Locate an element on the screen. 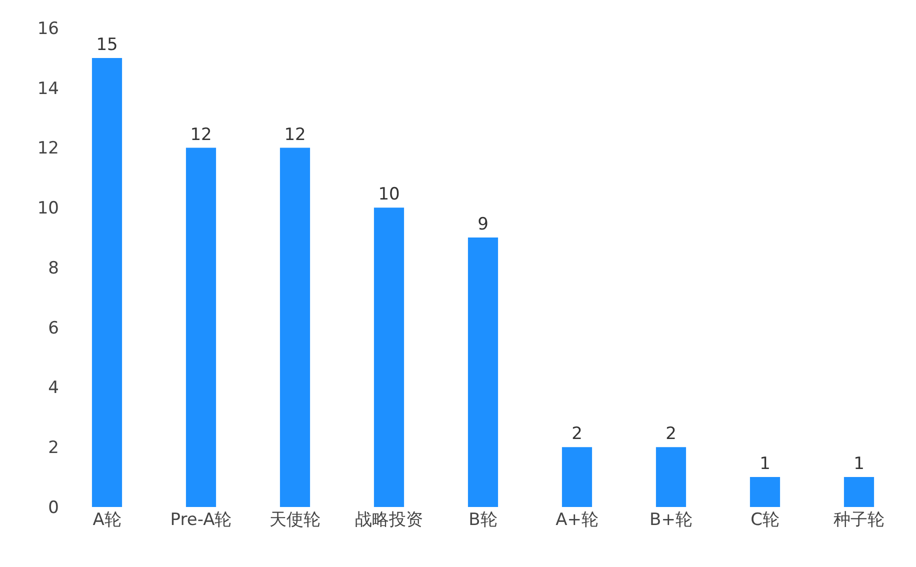 The image size is (916, 567). x-tick-label: 种子轮 is located at coordinates (859, 520).